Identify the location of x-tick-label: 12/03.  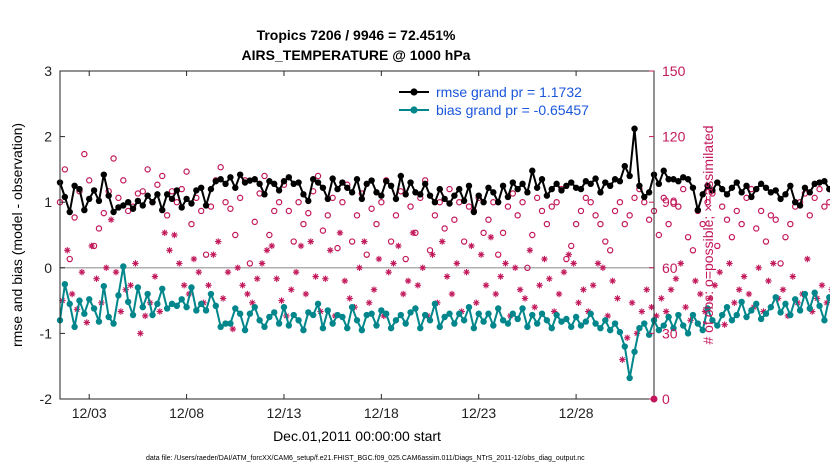
(89, 413).